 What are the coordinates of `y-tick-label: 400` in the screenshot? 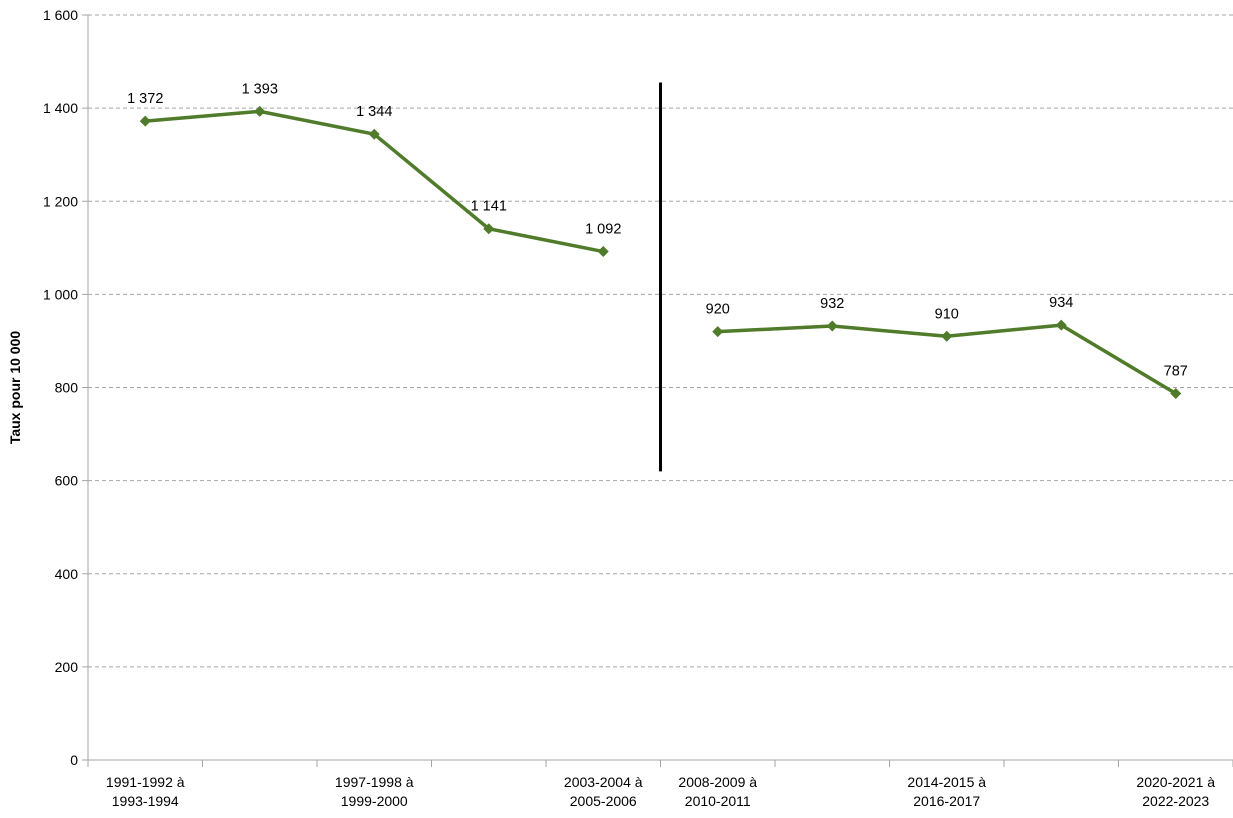 It's located at (67, 574).